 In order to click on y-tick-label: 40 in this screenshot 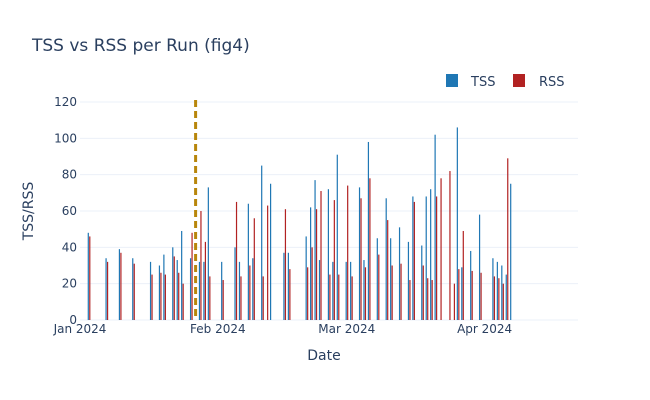, I will do `click(69, 247)`.